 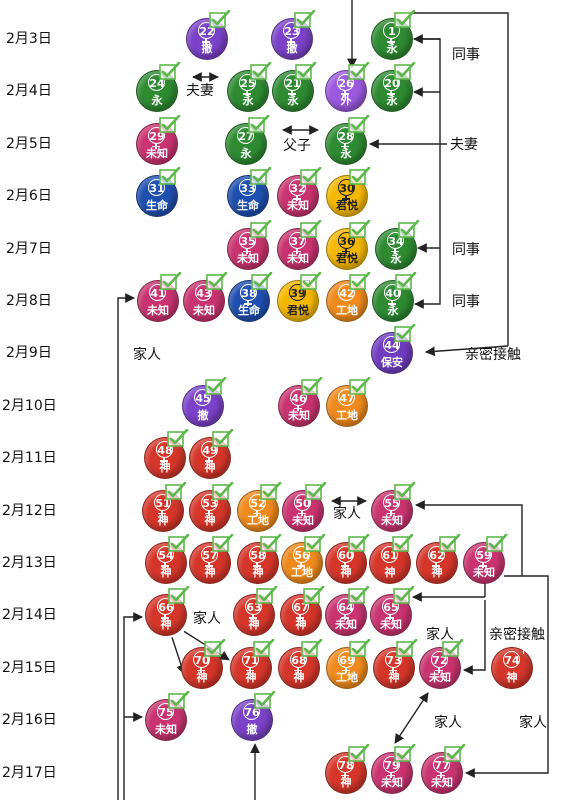 I want to click on case-number: 39, so click(x=298, y=293).